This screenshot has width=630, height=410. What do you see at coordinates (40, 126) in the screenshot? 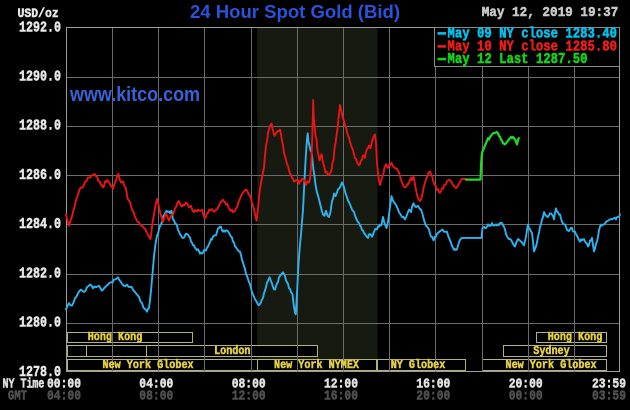
I see `svg-text: 1288.0` at bounding box center [40, 126].